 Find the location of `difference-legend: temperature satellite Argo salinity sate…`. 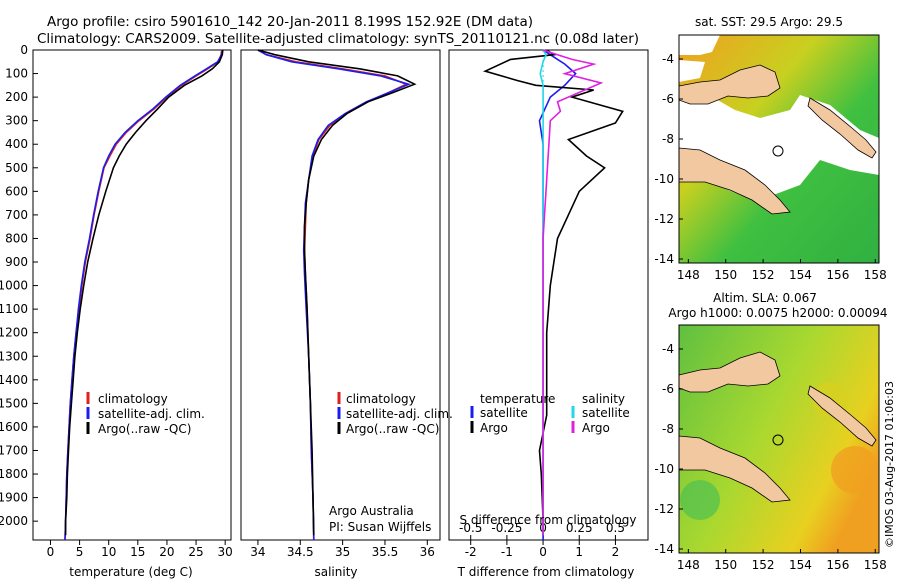

difference-legend: temperature satellite Argo salinity sate… is located at coordinates (550, 413).